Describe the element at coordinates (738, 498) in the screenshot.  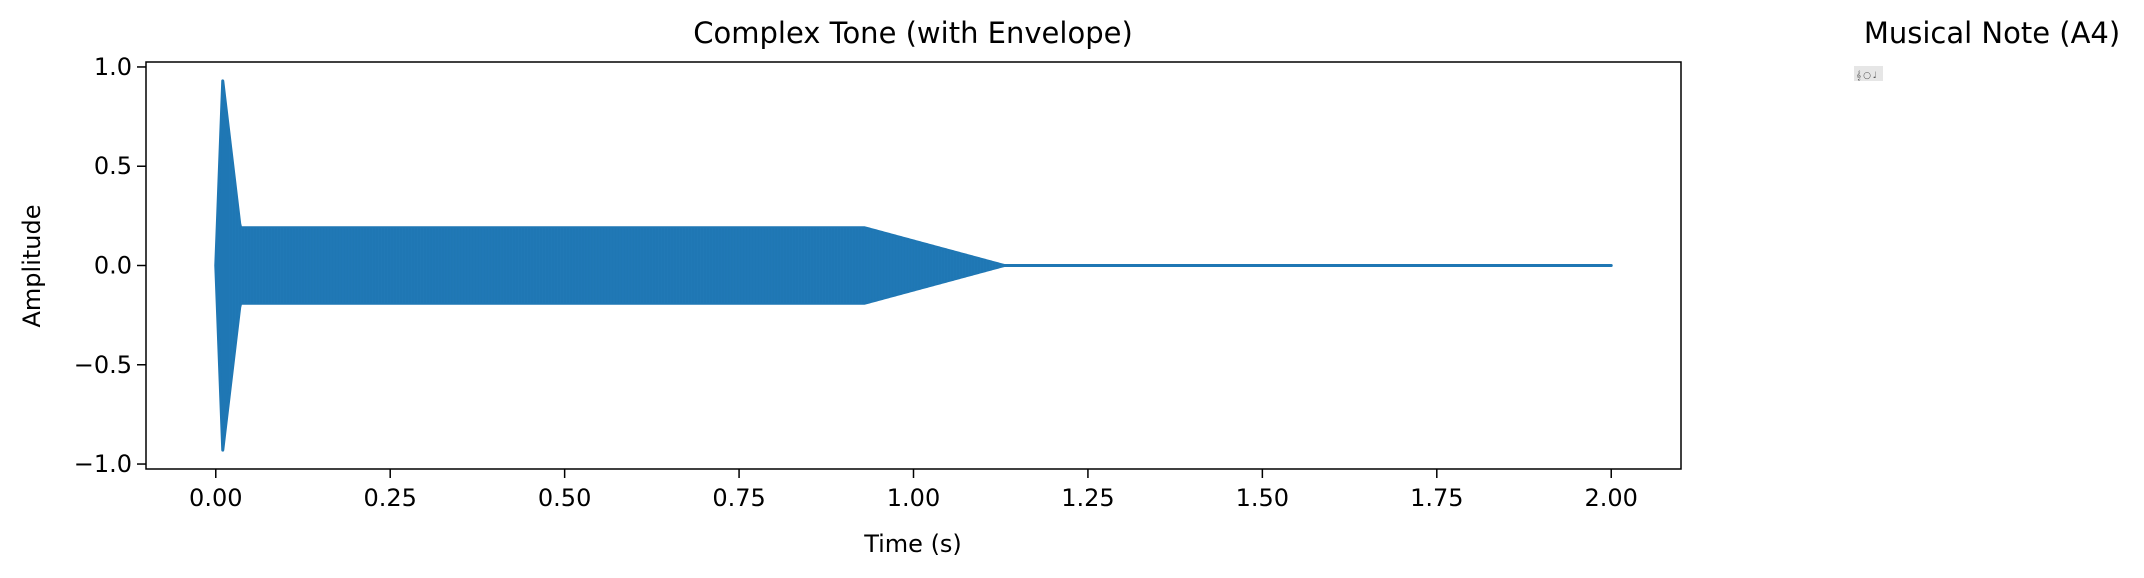
I see `x-tick-label: 0.75` at that location.